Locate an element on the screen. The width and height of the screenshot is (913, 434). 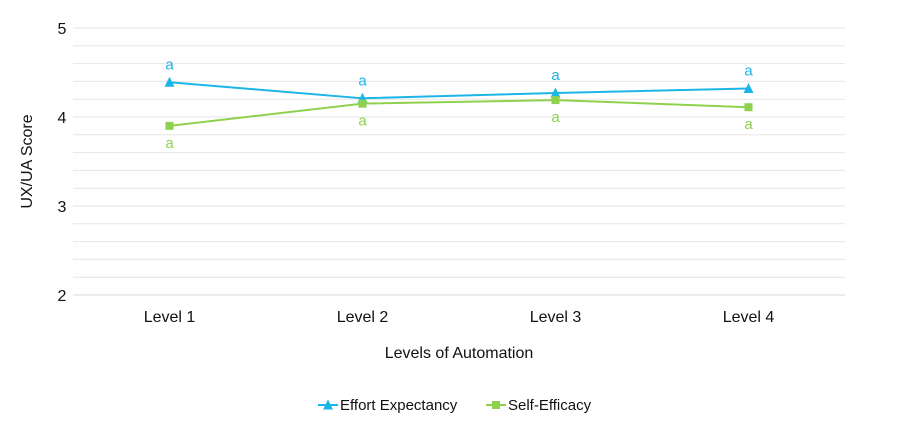
legend-item-self-efficacy: Self-Efficacy is located at coordinates (539, 405).